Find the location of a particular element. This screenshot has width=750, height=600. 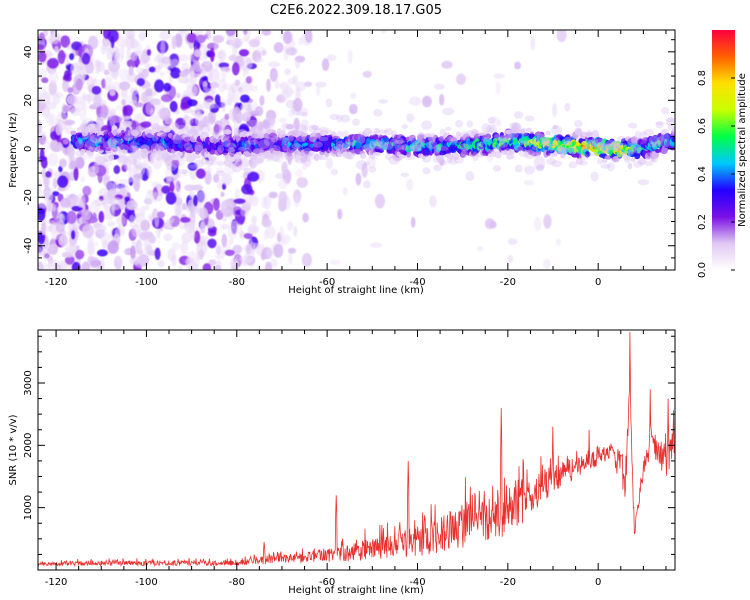

x-tick-label: -40 is located at coordinates (417, 282).